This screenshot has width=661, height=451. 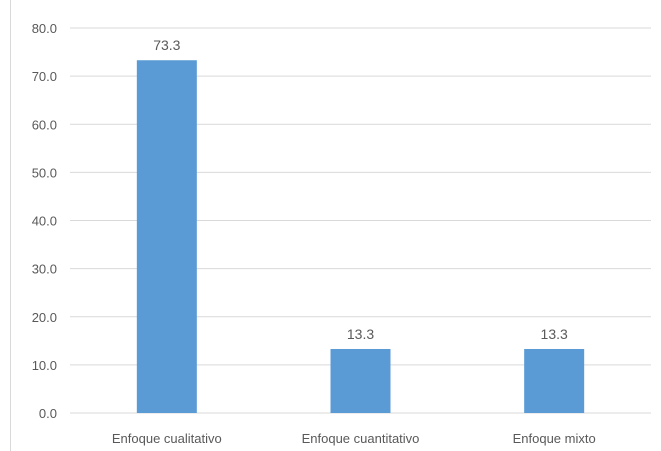 I want to click on data-label: 73.3, so click(x=166, y=45).